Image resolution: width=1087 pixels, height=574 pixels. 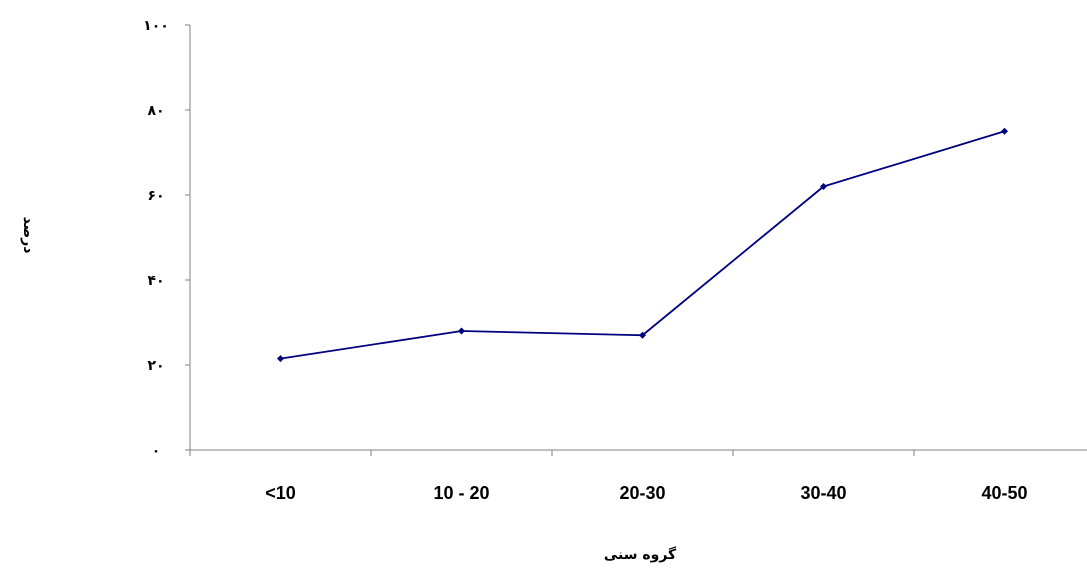 What do you see at coordinates (280, 493) in the screenshot?
I see `x-tick-label: <10` at bounding box center [280, 493].